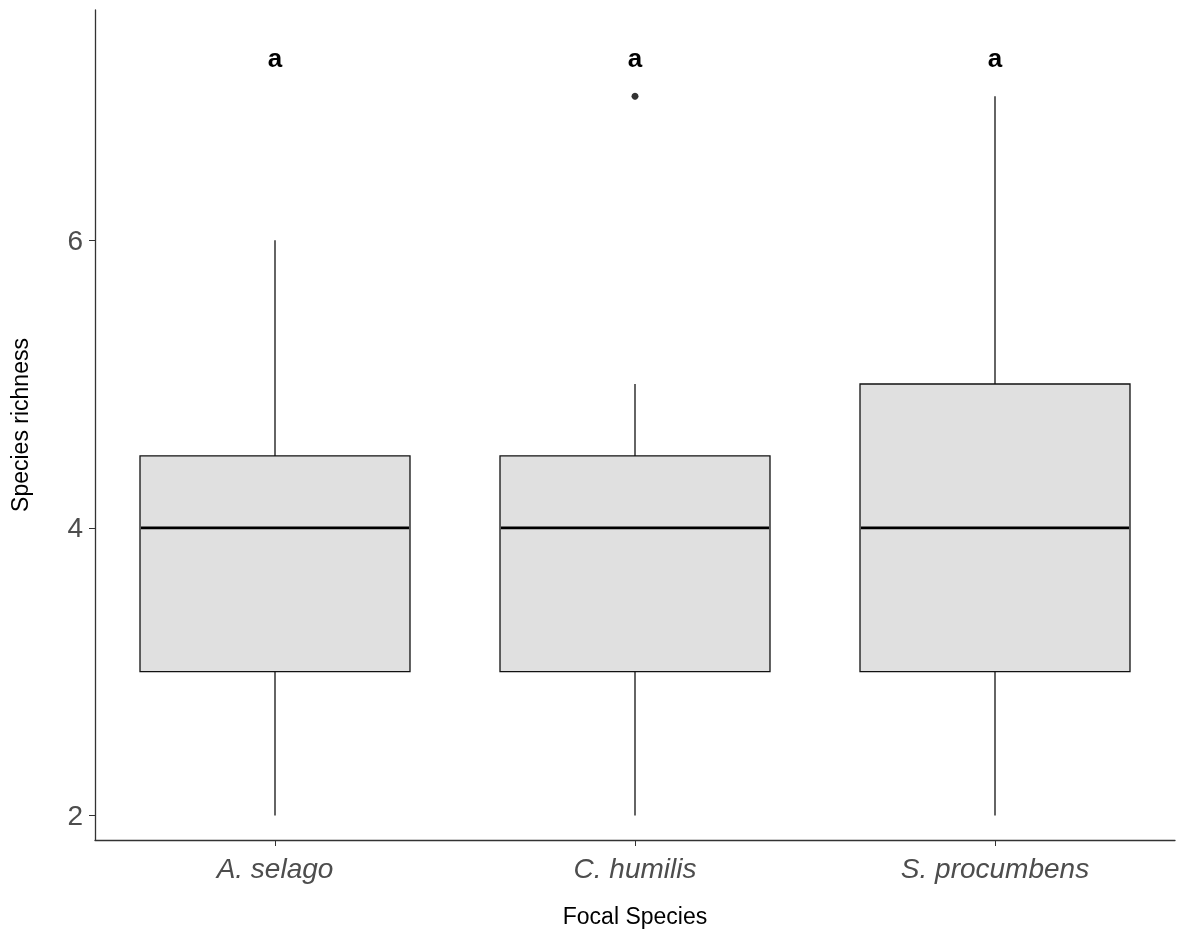  I want to click on x-tick-label: A. selago, so click(274, 868).